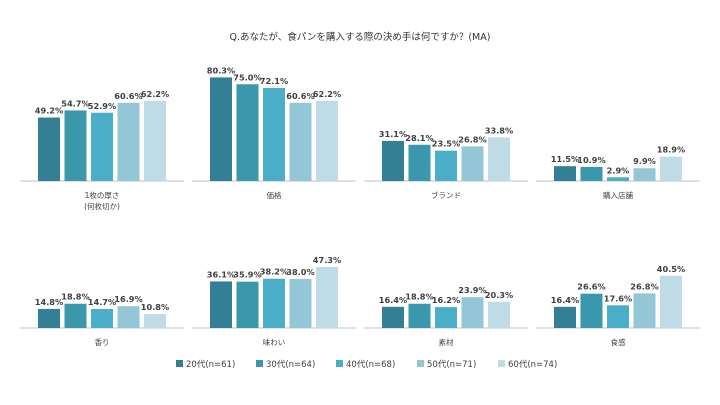  What do you see at coordinates (360, 37) in the screenshot?
I see `chart-title: Q.あなたが、食パンを購入する際の決め手は何ですか？(MA)` at bounding box center [360, 37].